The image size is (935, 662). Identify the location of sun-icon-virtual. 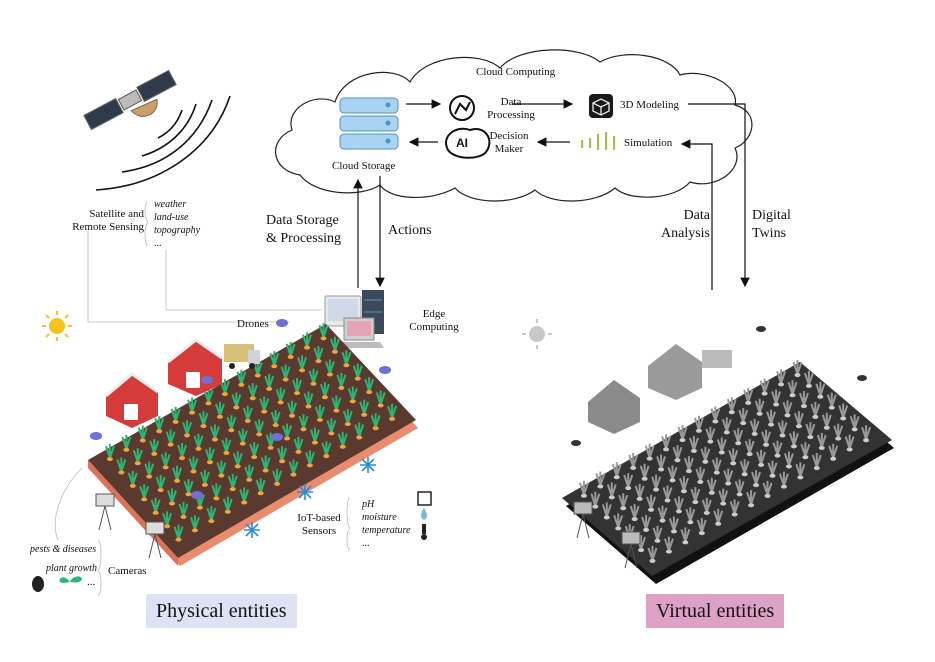
(537, 334).